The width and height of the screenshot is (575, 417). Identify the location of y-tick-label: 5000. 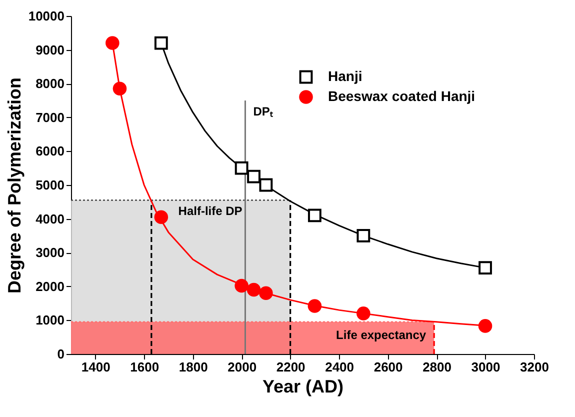
(50, 185).